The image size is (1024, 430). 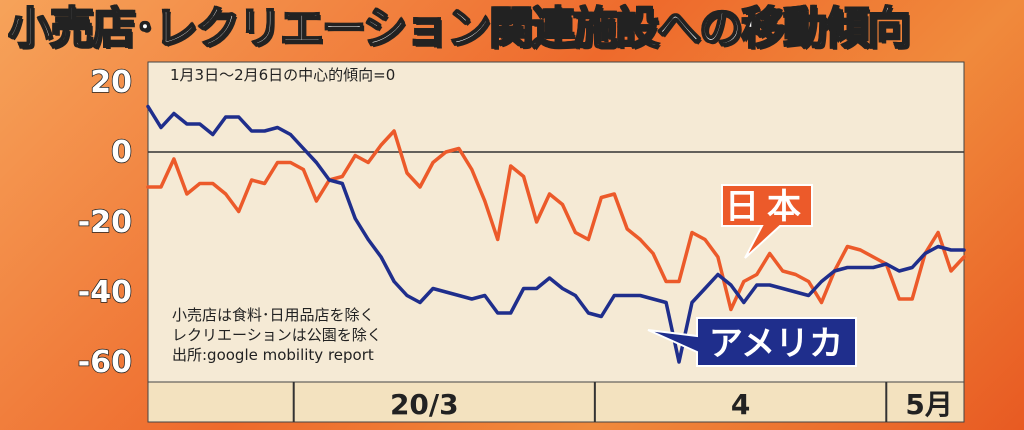 I want to click on x-axis-band, so click(x=556, y=402).